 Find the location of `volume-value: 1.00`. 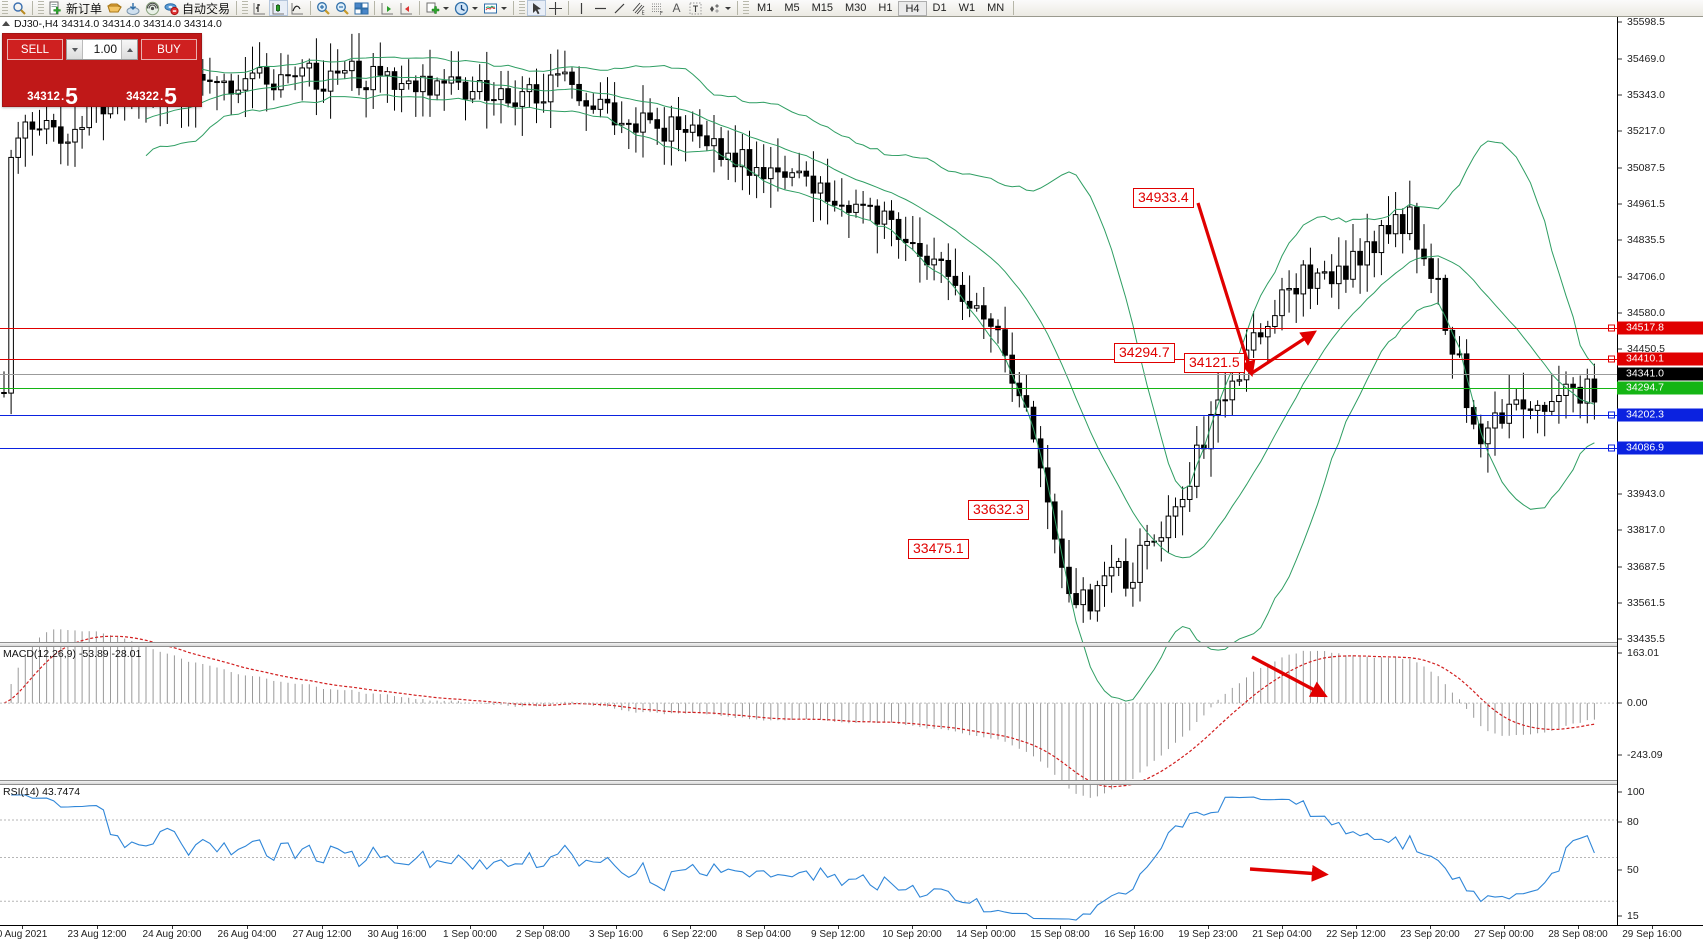

volume-value: 1.00 is located at coordinates (105, 49).